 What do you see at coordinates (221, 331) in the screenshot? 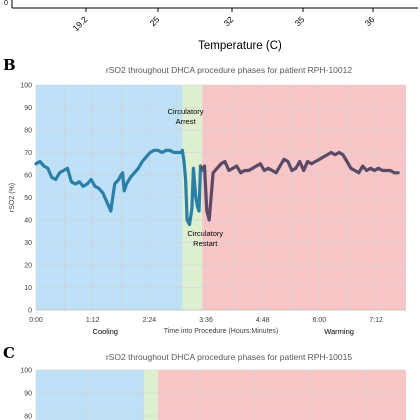
I see `x-axis-label: Time into Procedure (Hours:Minutes)` at bounding box center [221, 331].